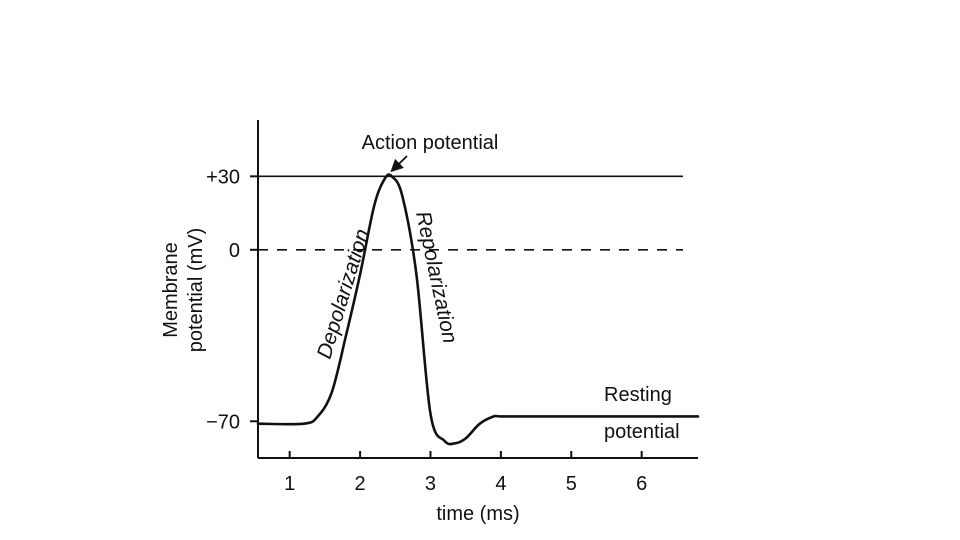 This screenshot has height=540, width=960. What do you see at coordinates (196, 290) in the screenshot?
I see `y-axis-title-line2: potential (mV)` at bounding box center [196, 290].